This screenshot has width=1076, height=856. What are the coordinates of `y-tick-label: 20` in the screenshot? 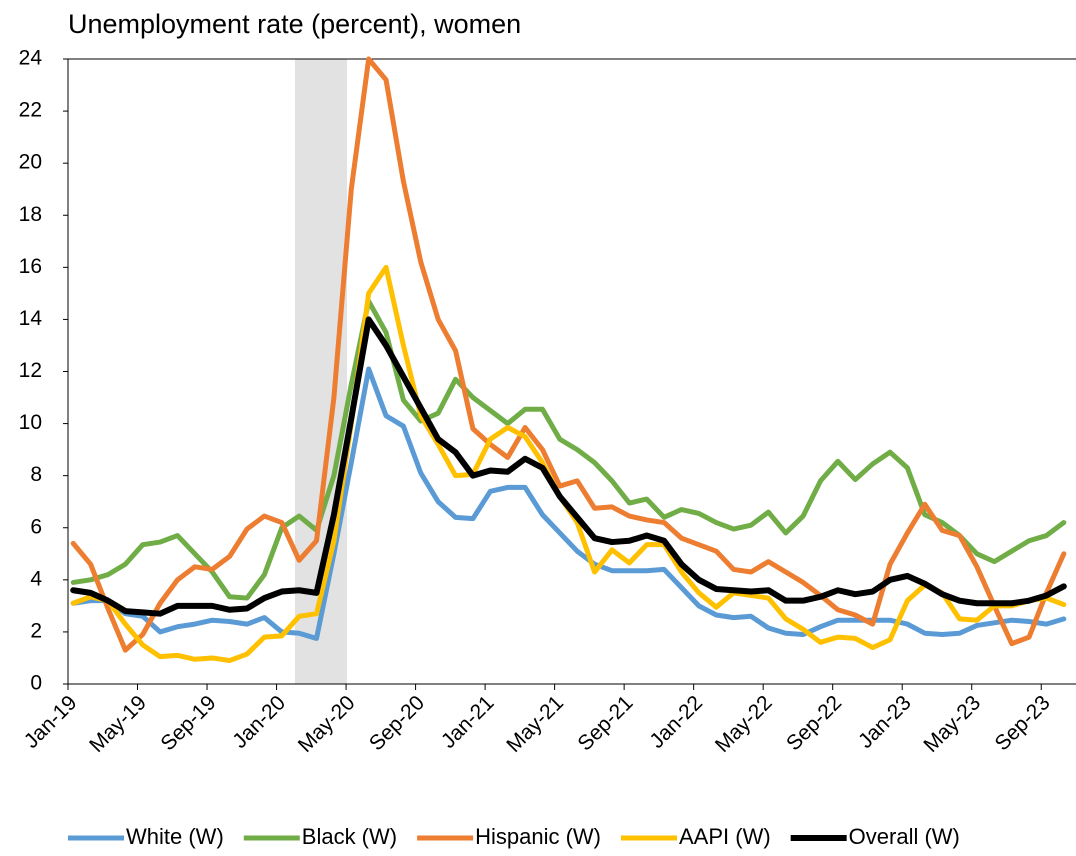 It's located at (30, 162).